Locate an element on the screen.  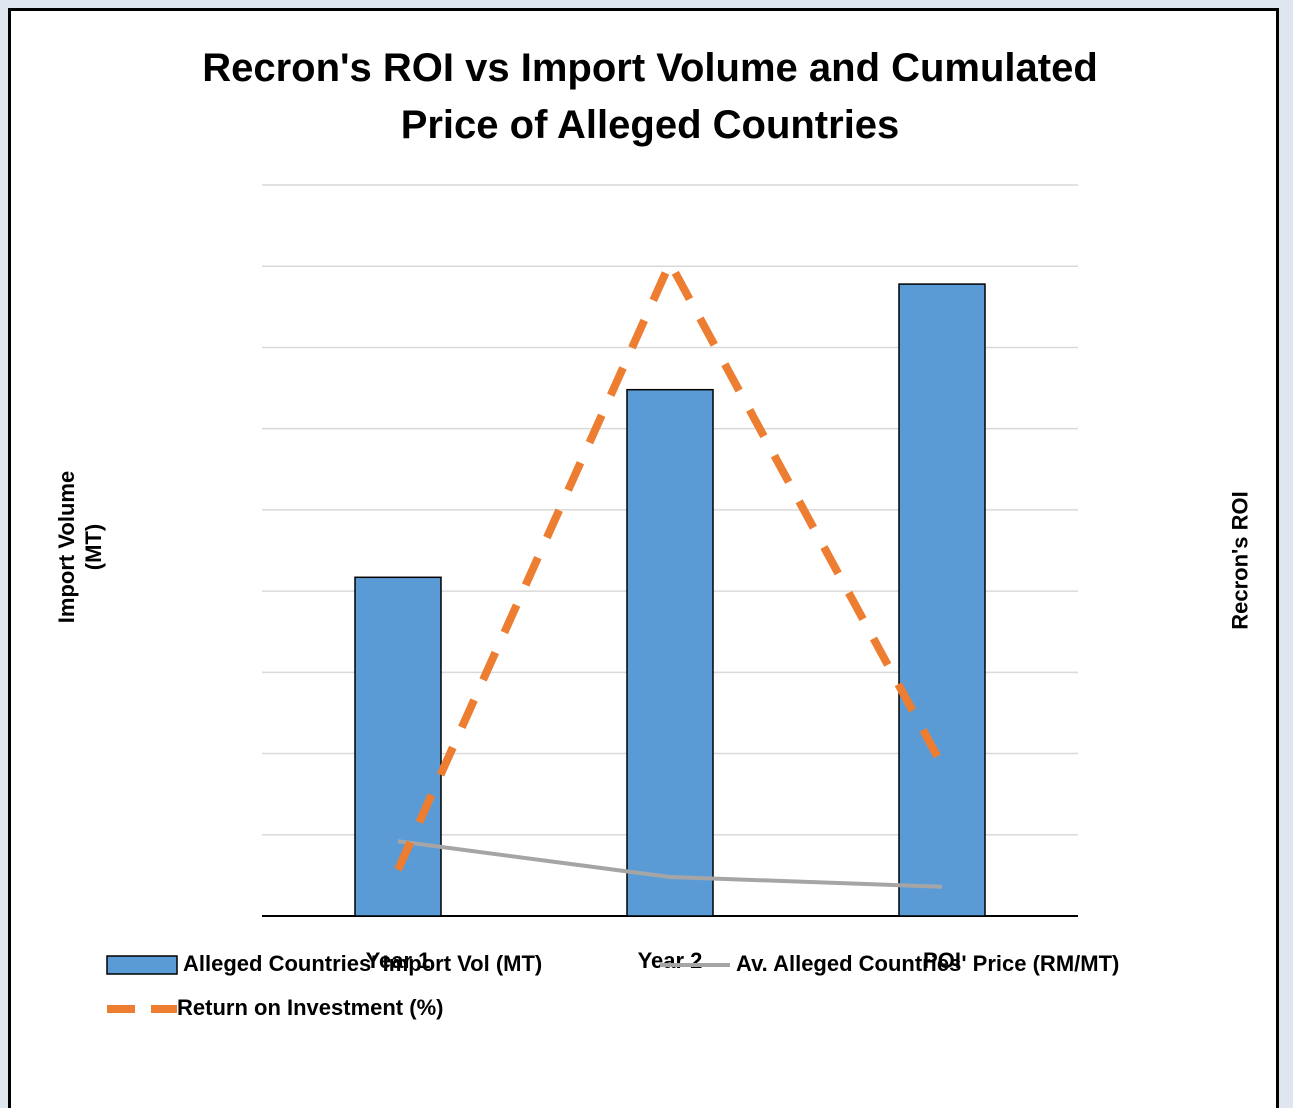
legend-label: Av. Alleged Countries' Price (RM/MT) is located at coordinates (927, 963).